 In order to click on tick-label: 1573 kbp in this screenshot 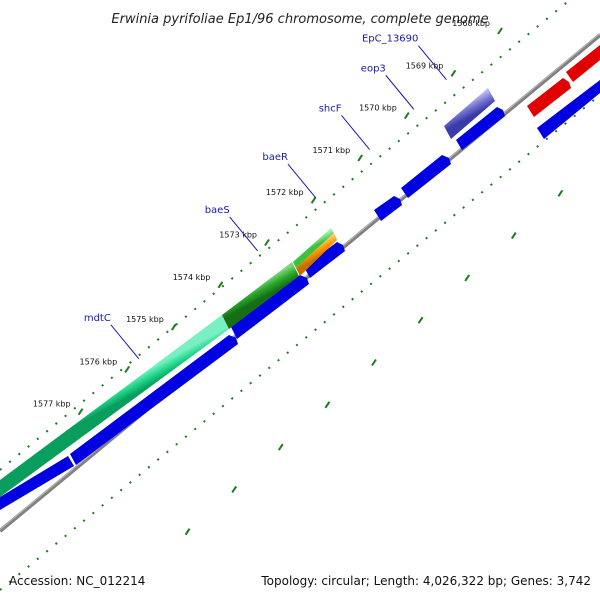, I will do `click(238, 235)`.